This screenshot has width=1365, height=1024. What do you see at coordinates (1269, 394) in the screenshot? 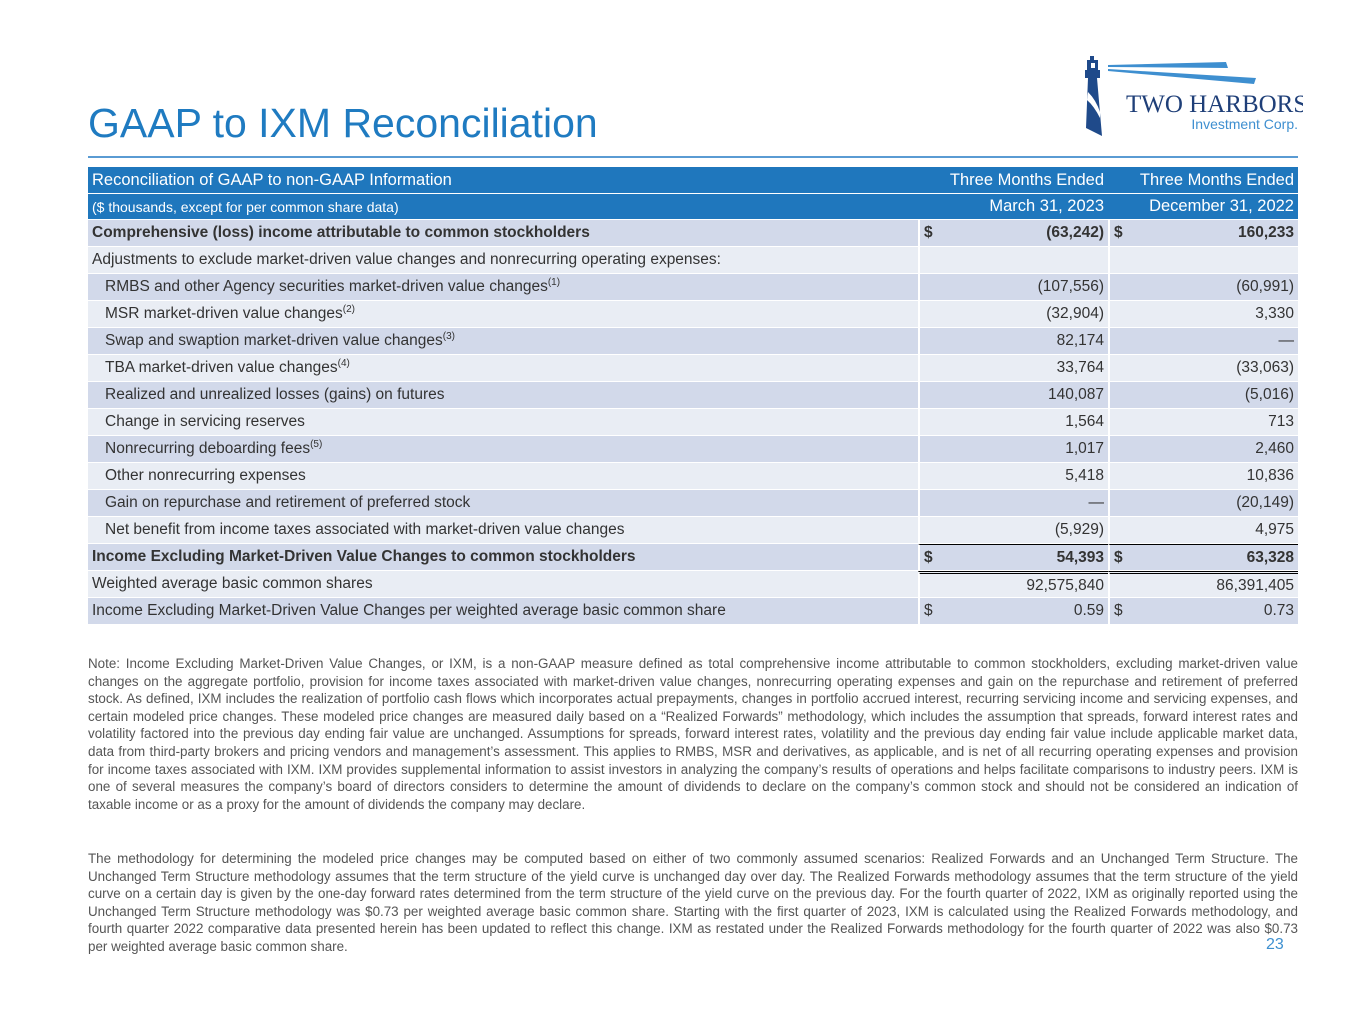
I see `value: (5,016)` at bounding box center [1269, 394].